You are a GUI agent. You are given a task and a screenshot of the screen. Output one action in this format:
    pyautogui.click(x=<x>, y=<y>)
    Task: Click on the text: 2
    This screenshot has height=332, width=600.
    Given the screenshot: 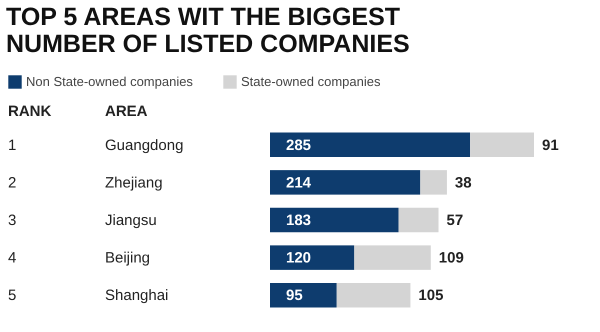 What is the action you would take?
    pyautogui.click(x=12, y=183)
    